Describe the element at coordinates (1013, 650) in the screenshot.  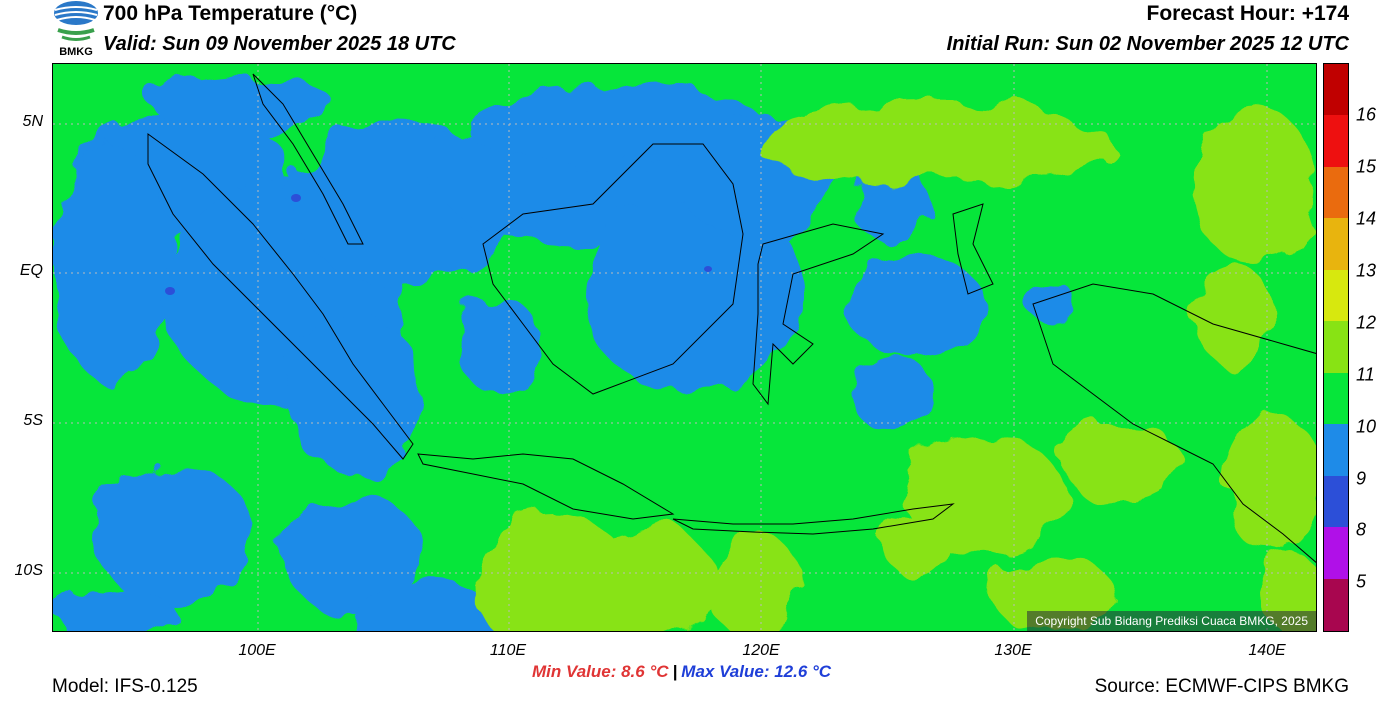
I see `lon-label-130e: 130E` at that location.